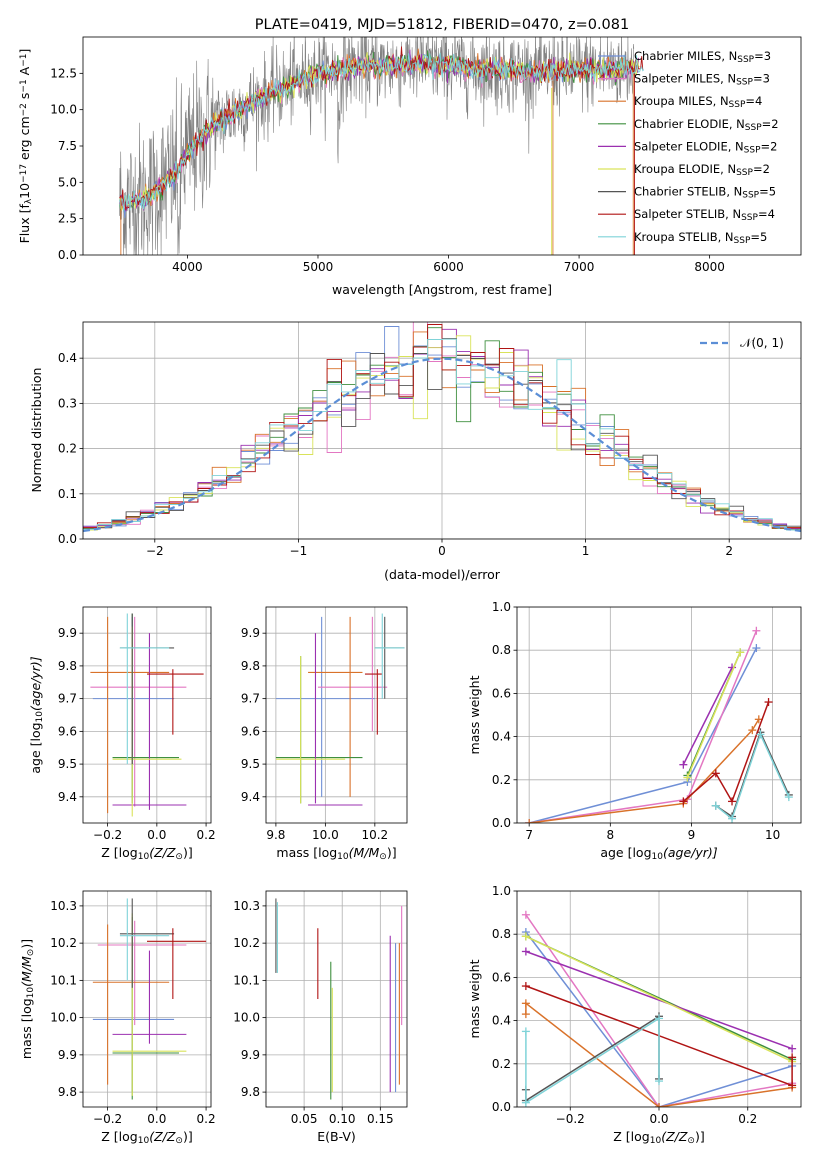  Describe the element at coordinates (36, 430) in the screenshot. I see `y-axis-label: Normed distribution` at that location.